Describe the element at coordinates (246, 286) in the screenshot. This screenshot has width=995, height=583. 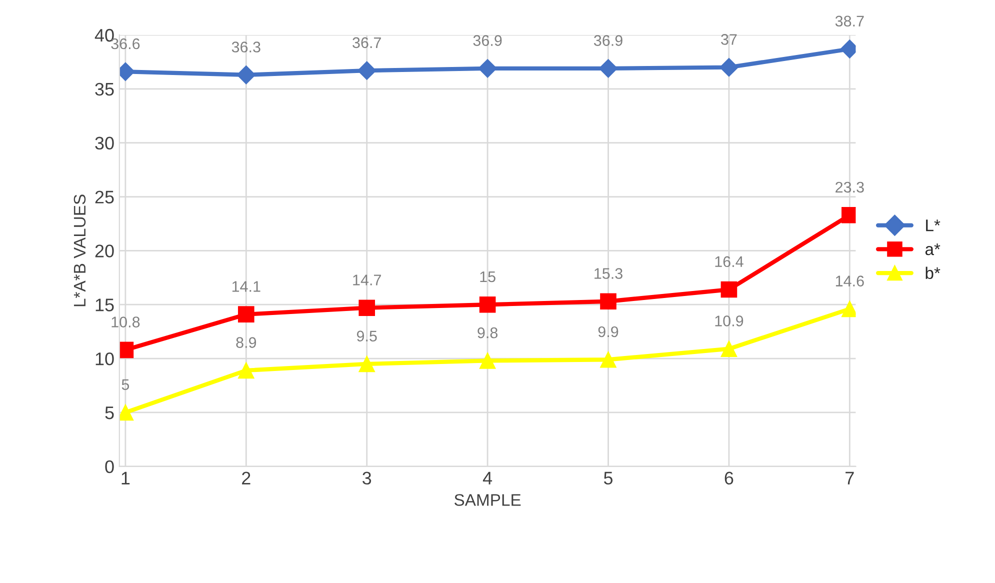
I see `data-label: 14.1` at that location.